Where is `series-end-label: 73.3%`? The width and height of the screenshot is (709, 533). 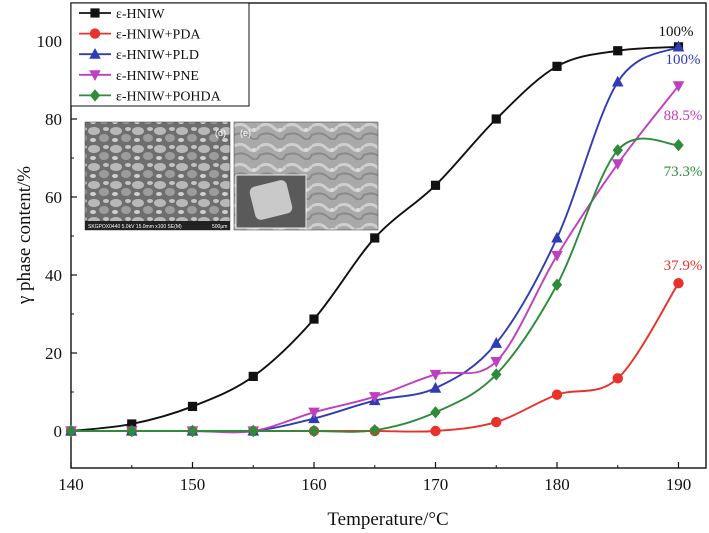
series-end-label: 73.3% is located at coordinates (683, 172).